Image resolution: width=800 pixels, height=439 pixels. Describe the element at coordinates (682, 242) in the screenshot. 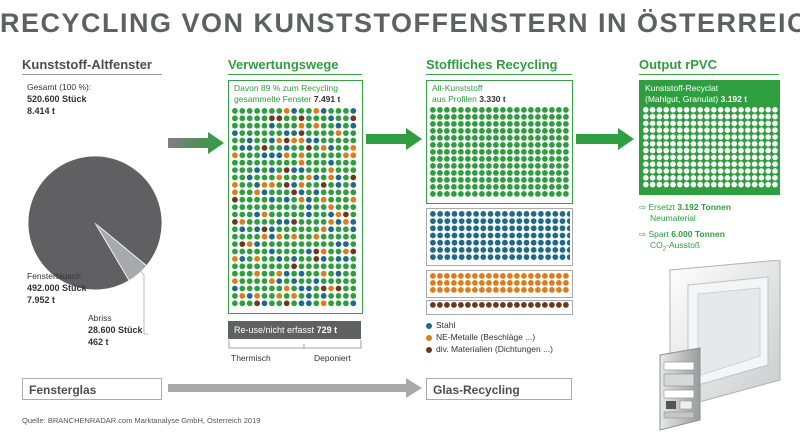

I see `spart-note: ⇨ Spart 6.000 Tonnen CO2-Ausstoß` at that location.